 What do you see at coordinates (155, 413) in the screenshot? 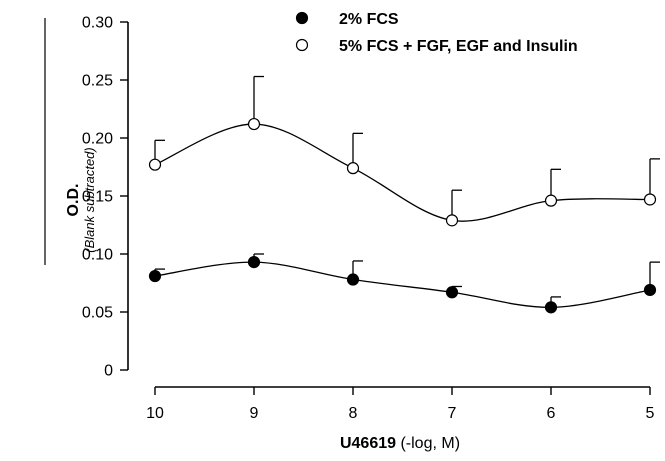
I see `x-tick-label: 10` at bounding box center [155, 413].